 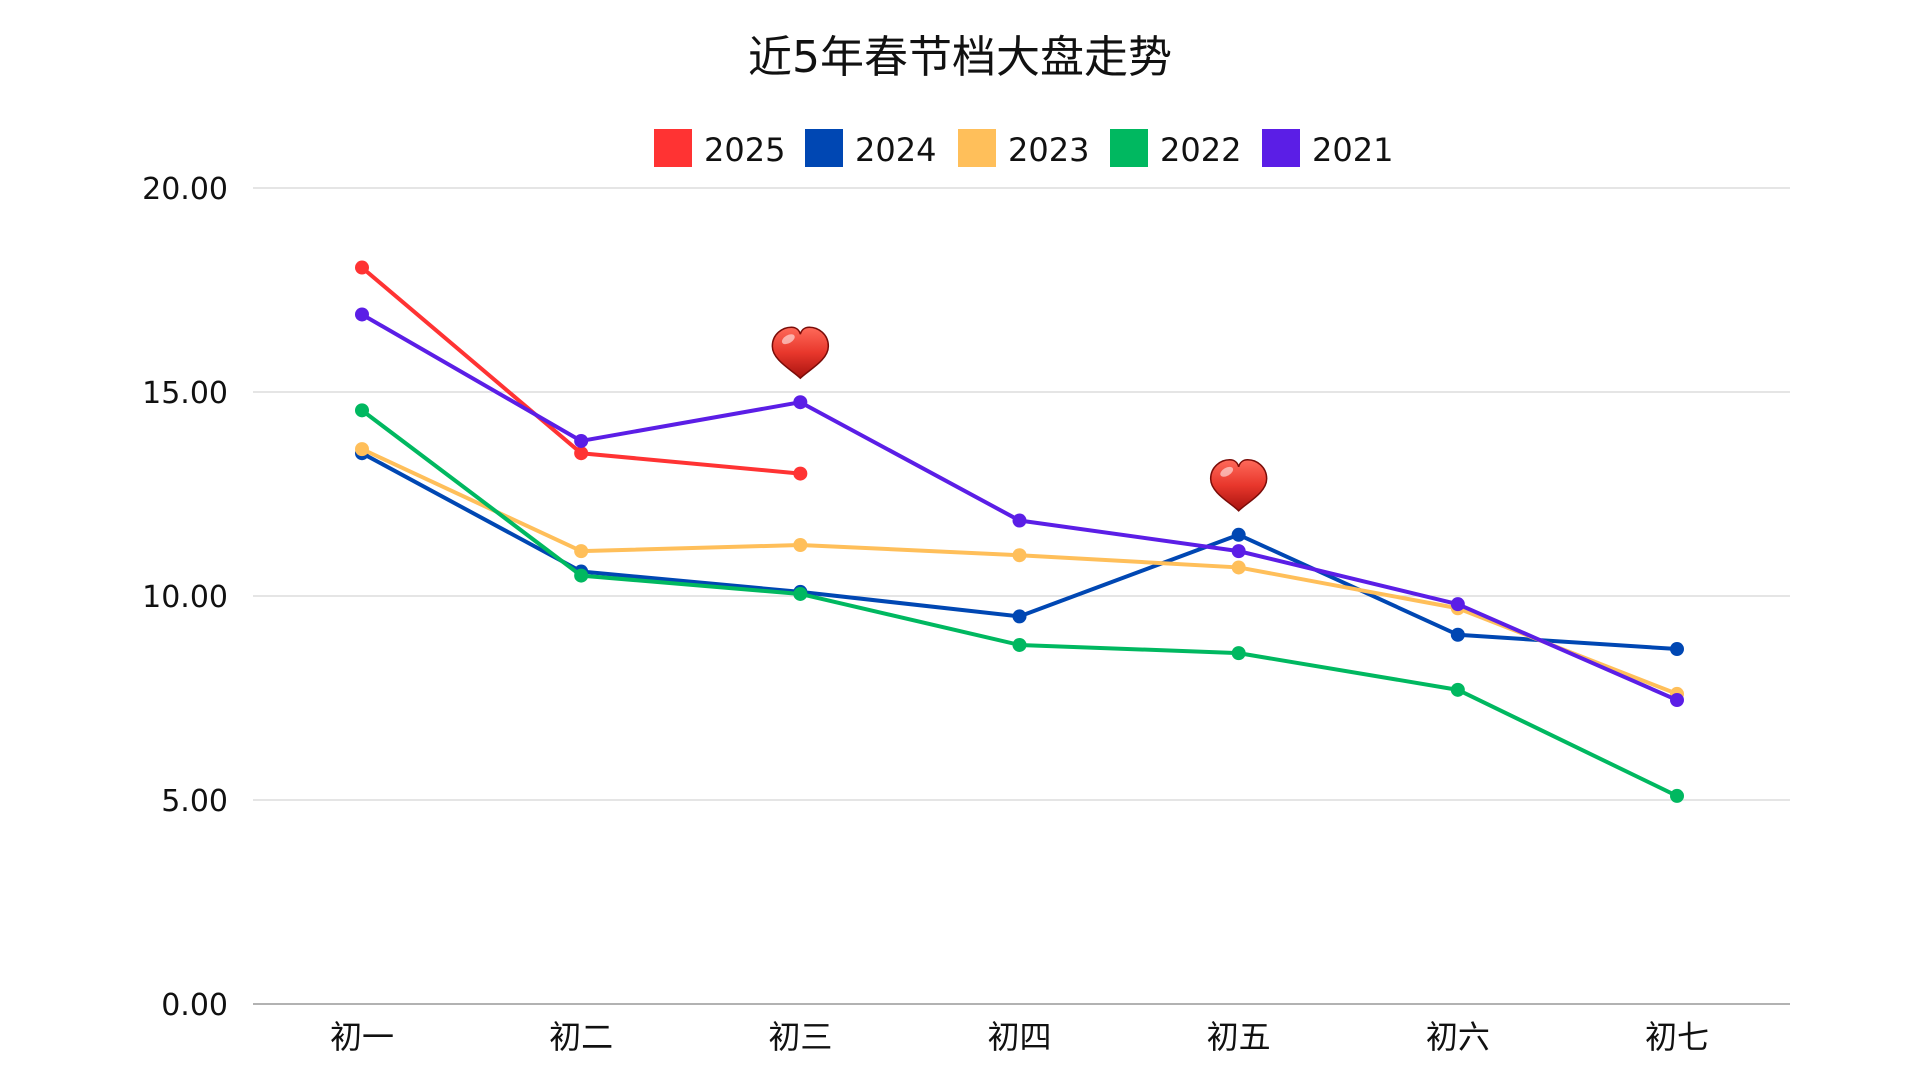 What do you see at coordinates (1352, 150) in the screenshot?
I see `legend-label: 2021` at bounding box center [1352, 150].